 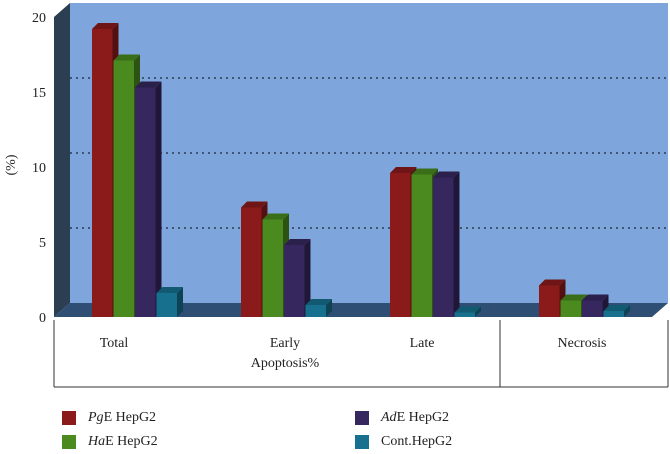 What do you see at coordinates (361, 310) in the screenshot?
I see `plot-floor` at bounding box center [361, 310].